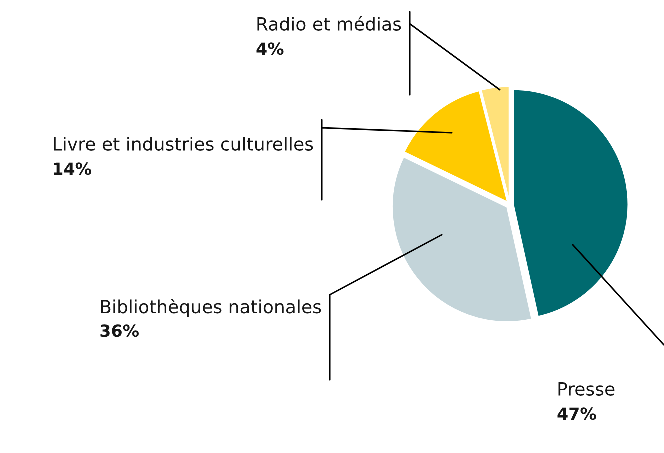 The height and width of the screenshot is (453, 664). What do you see at coordinates (270, 49) in the screenshot?
I see `data-label: 4%` at bounding box center [270, 49].